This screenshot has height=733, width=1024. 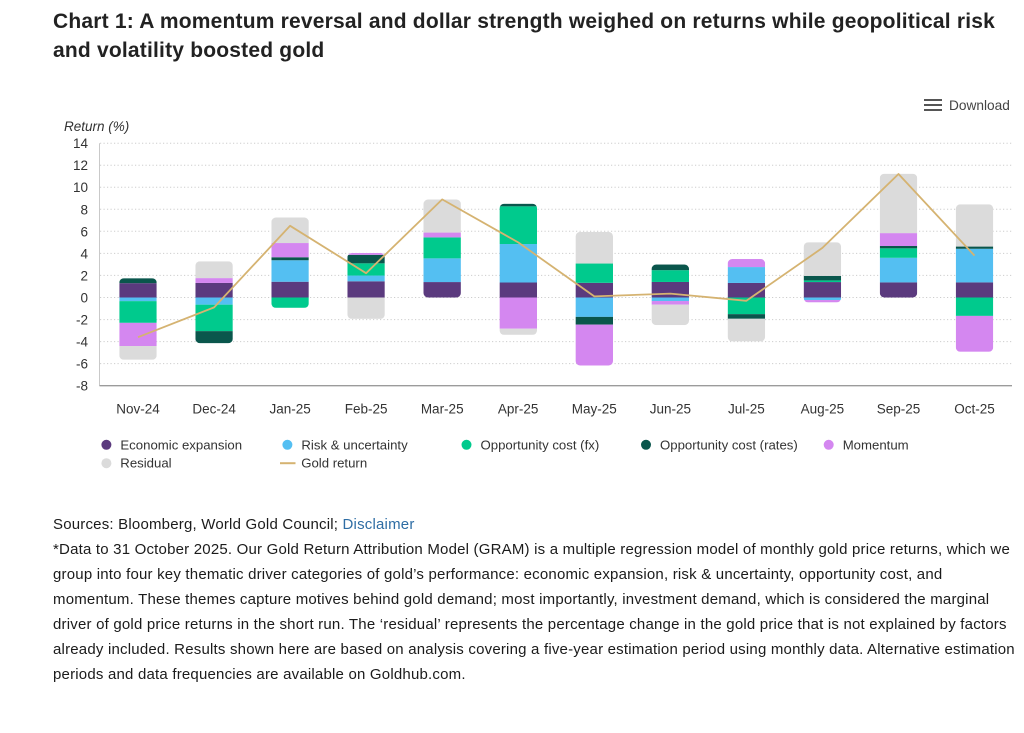 I want to click on svg-text: 10, so click(x=80, y=187).